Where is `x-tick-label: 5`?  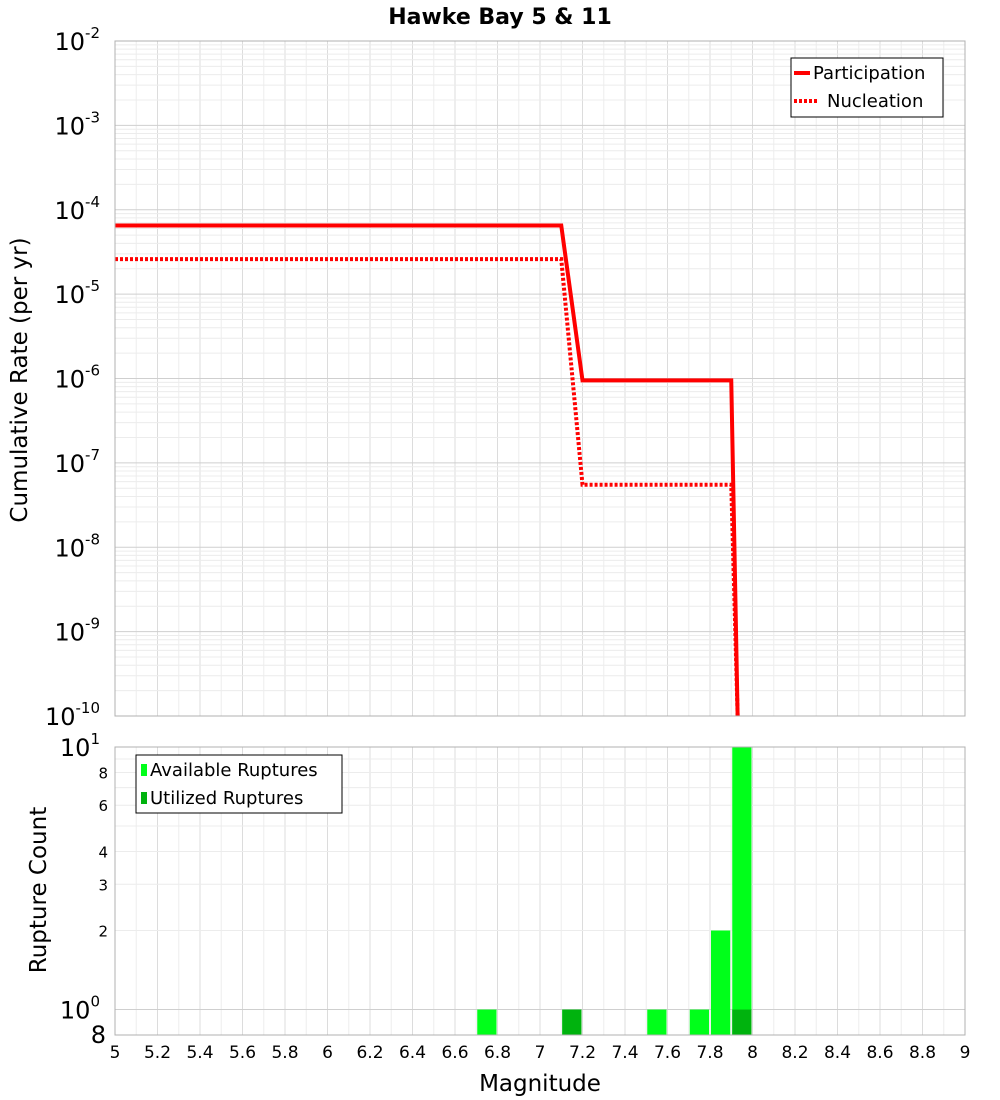 x-tick-label: 5 is located at coordinates (115, 1053).